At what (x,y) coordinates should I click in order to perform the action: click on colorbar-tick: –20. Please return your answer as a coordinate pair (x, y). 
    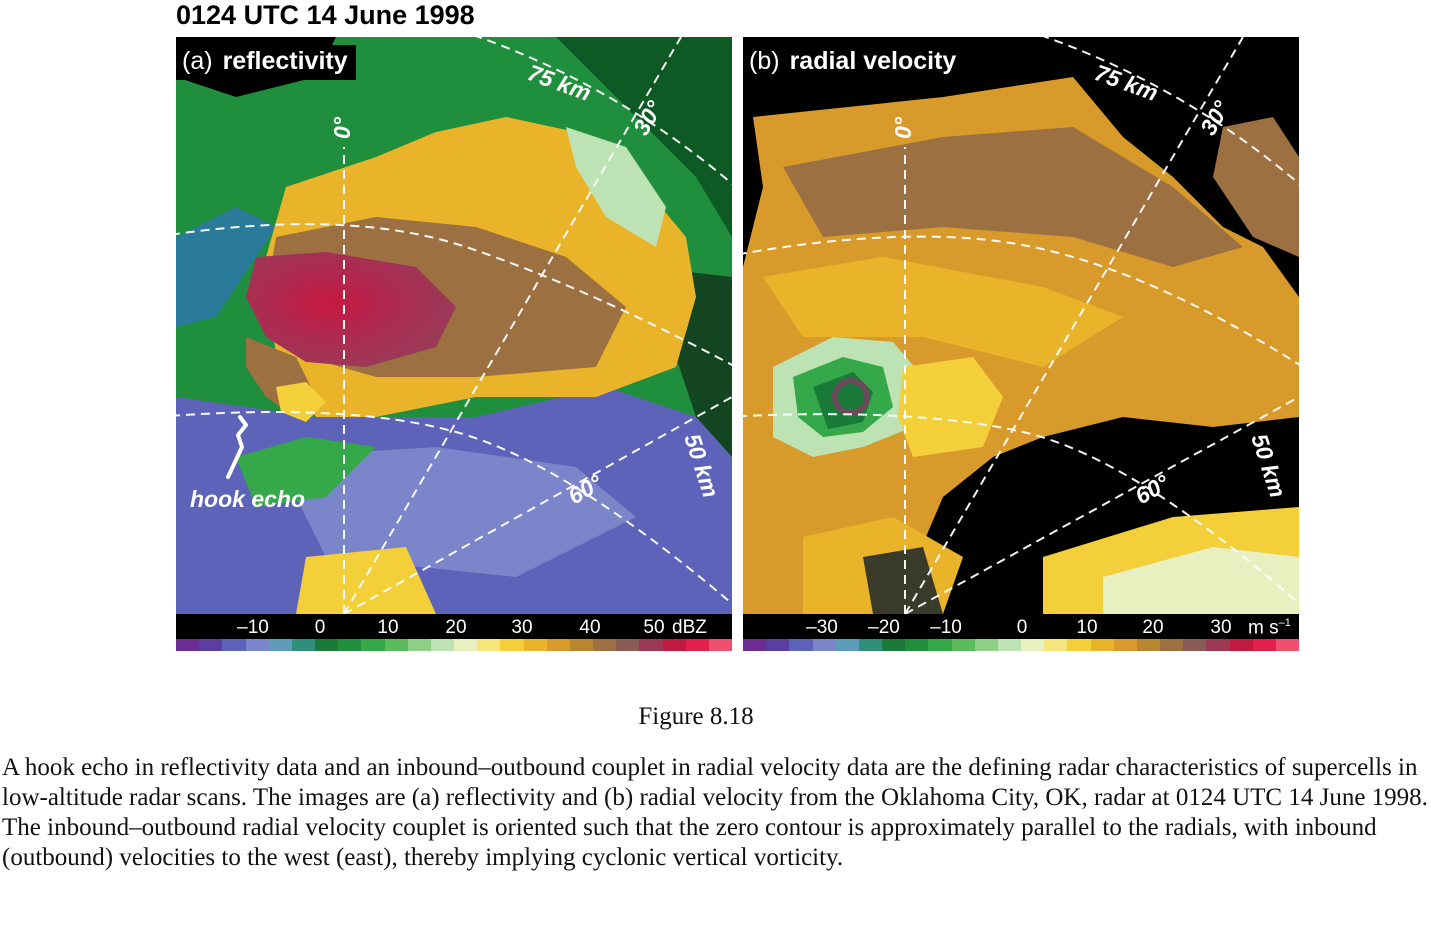
    Looking at the image, I should click on (884, 627).